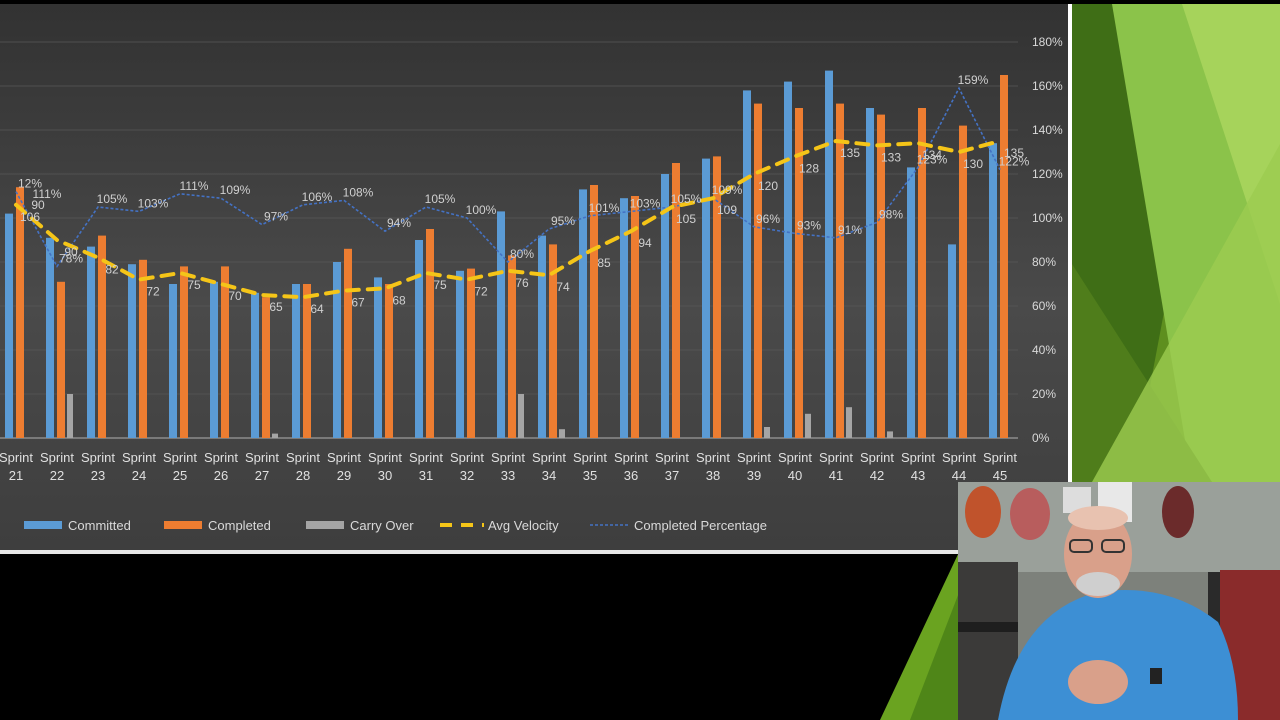 The image size is (1280, 720). I want to click on completed-percentage-label: 95%, so click(563, 221).